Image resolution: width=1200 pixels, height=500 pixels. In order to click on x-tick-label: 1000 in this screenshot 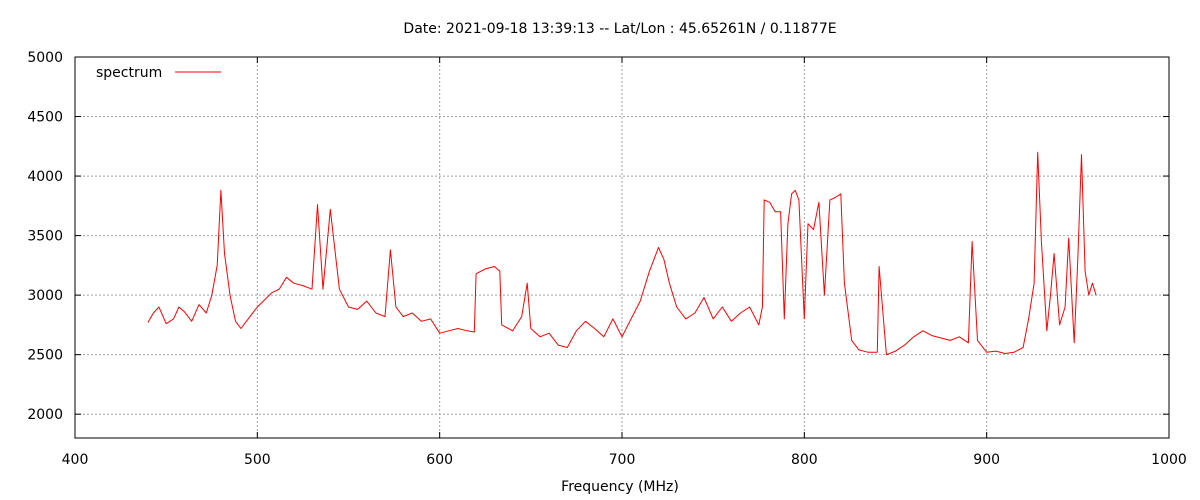, I will do `click(1169, 460)`.